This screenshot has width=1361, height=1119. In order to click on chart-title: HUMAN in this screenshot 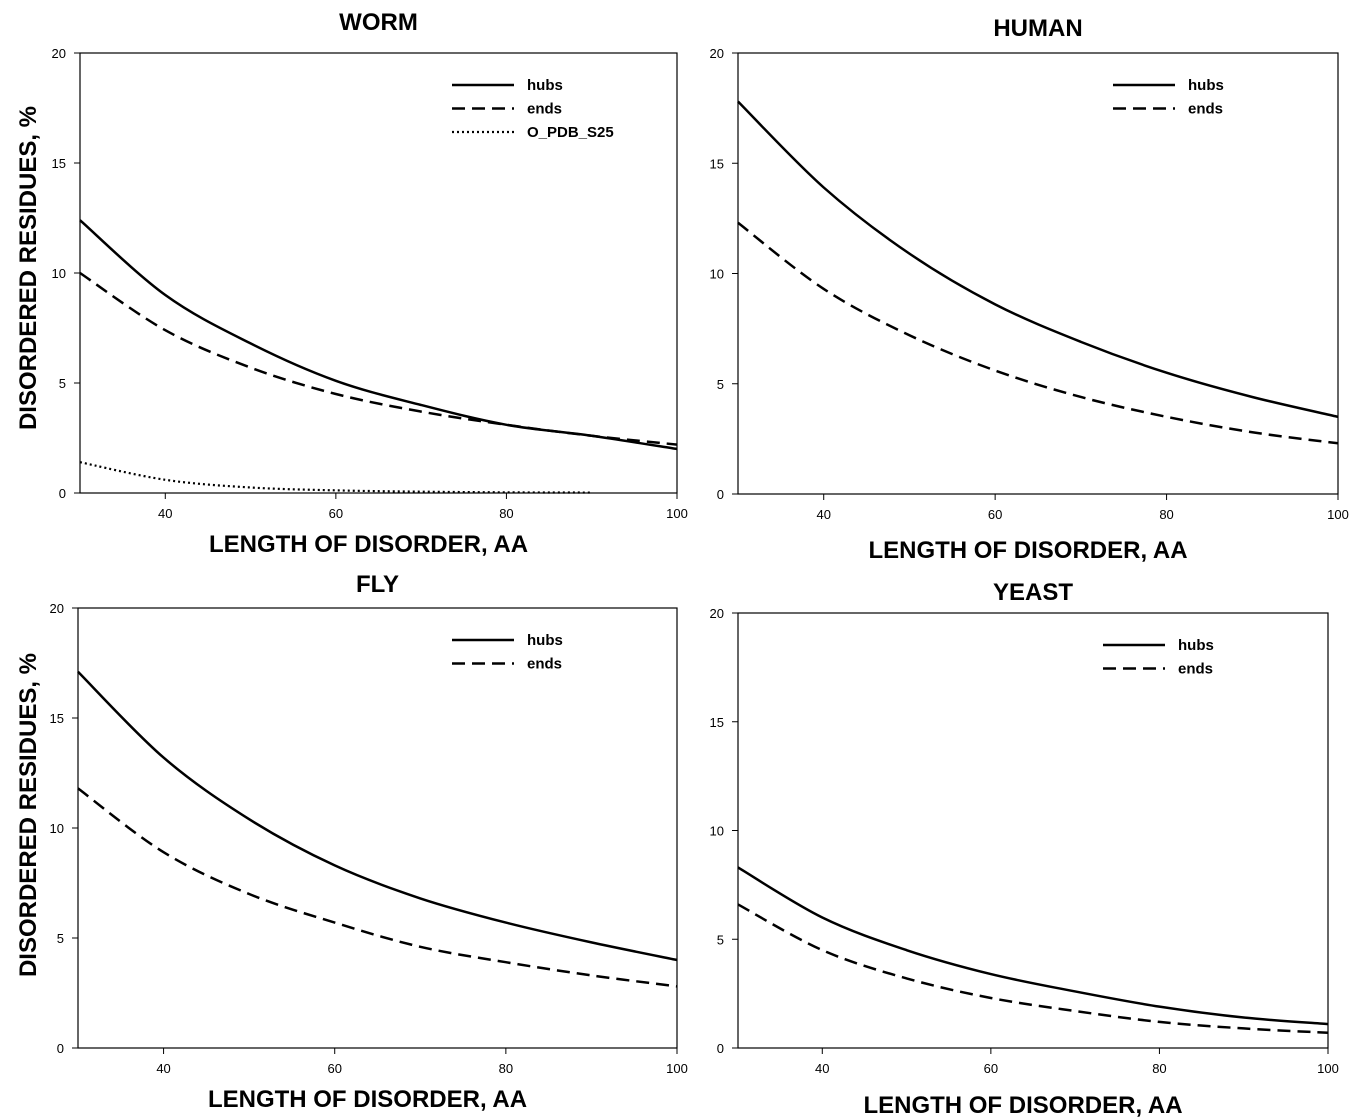, I will do `click(1037, 28)`.